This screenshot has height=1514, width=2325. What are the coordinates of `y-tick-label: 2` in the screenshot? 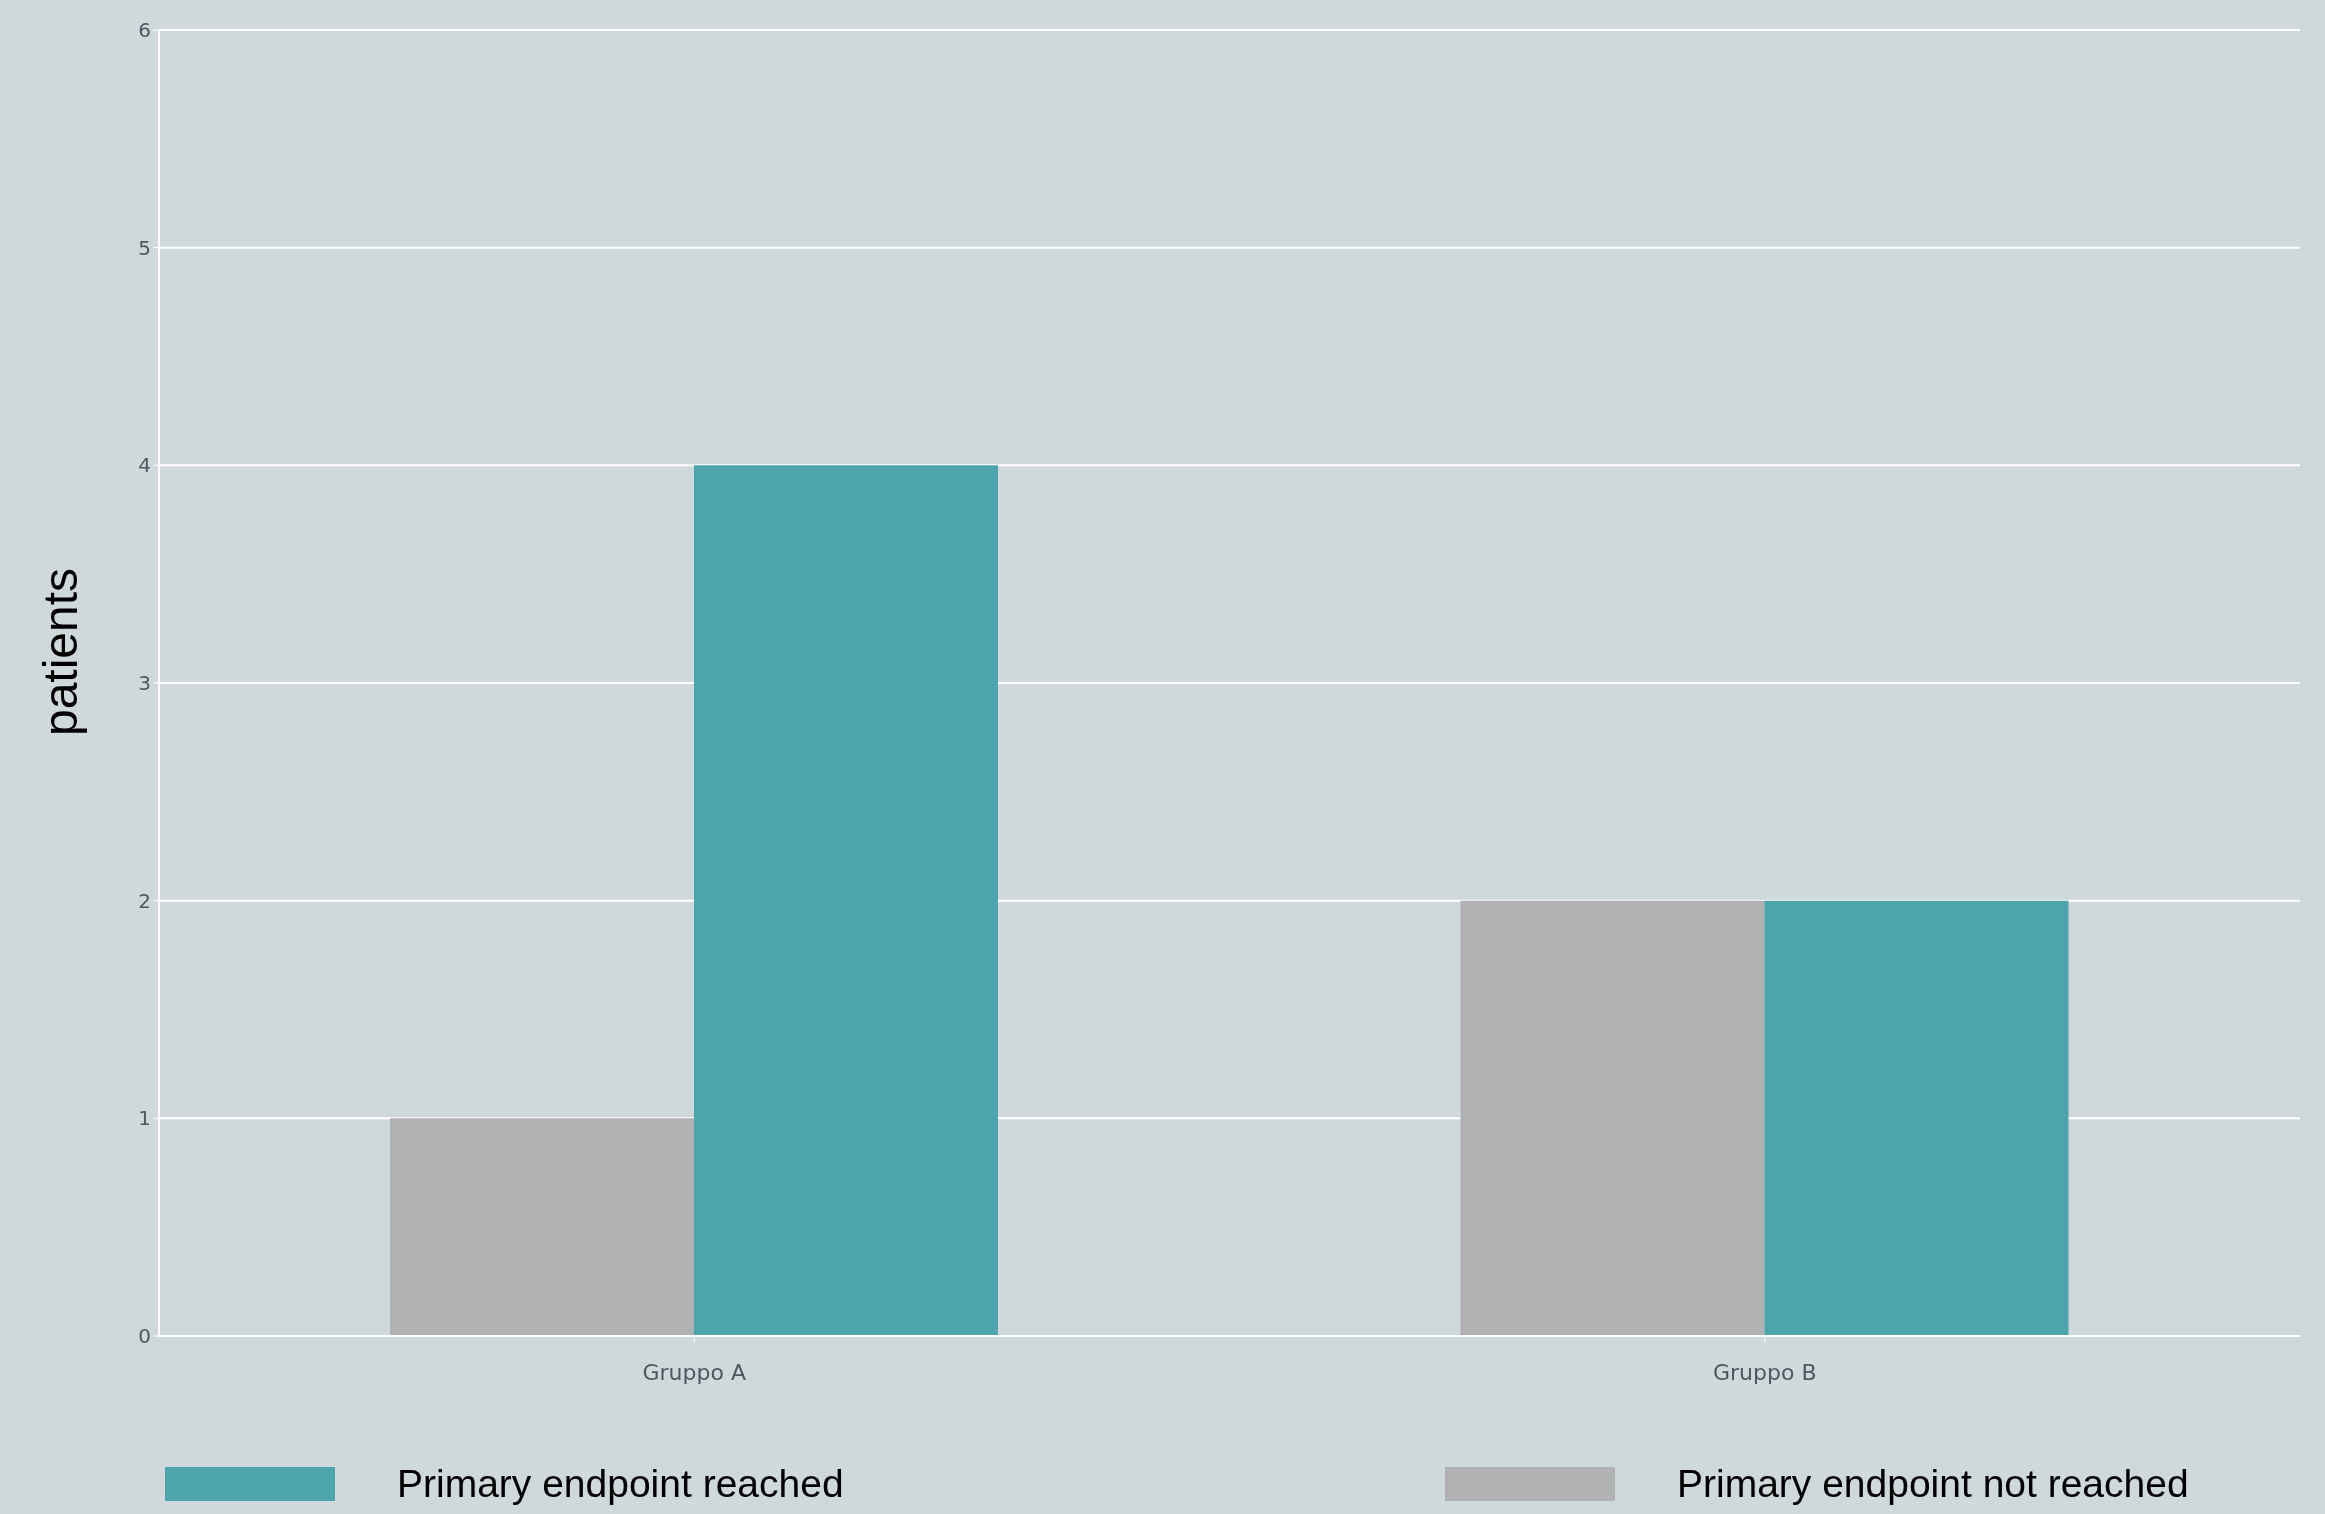 It's located at (144, 900).